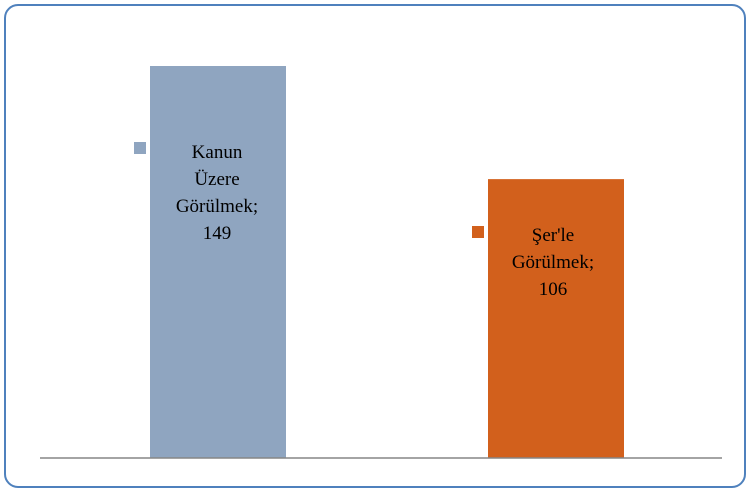 This screenshot has height=495, width=754. What do you see at coordinates (216, 179) in the screenshot?
I see `data-label-1-line-2: Üzere` at bounding box center [216, 179].